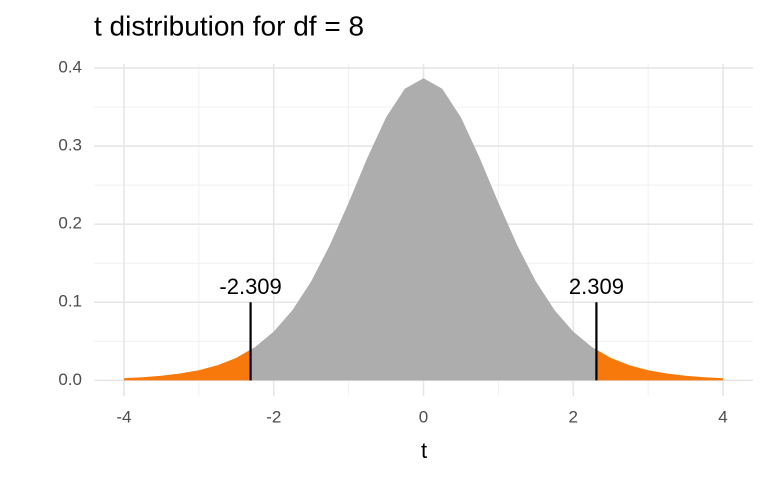 The image size is (768, 480). What do you see at coordinates (596, 286) in the screenshot?
I see `critical-label: 2.309` at bounding box center [596, 286].